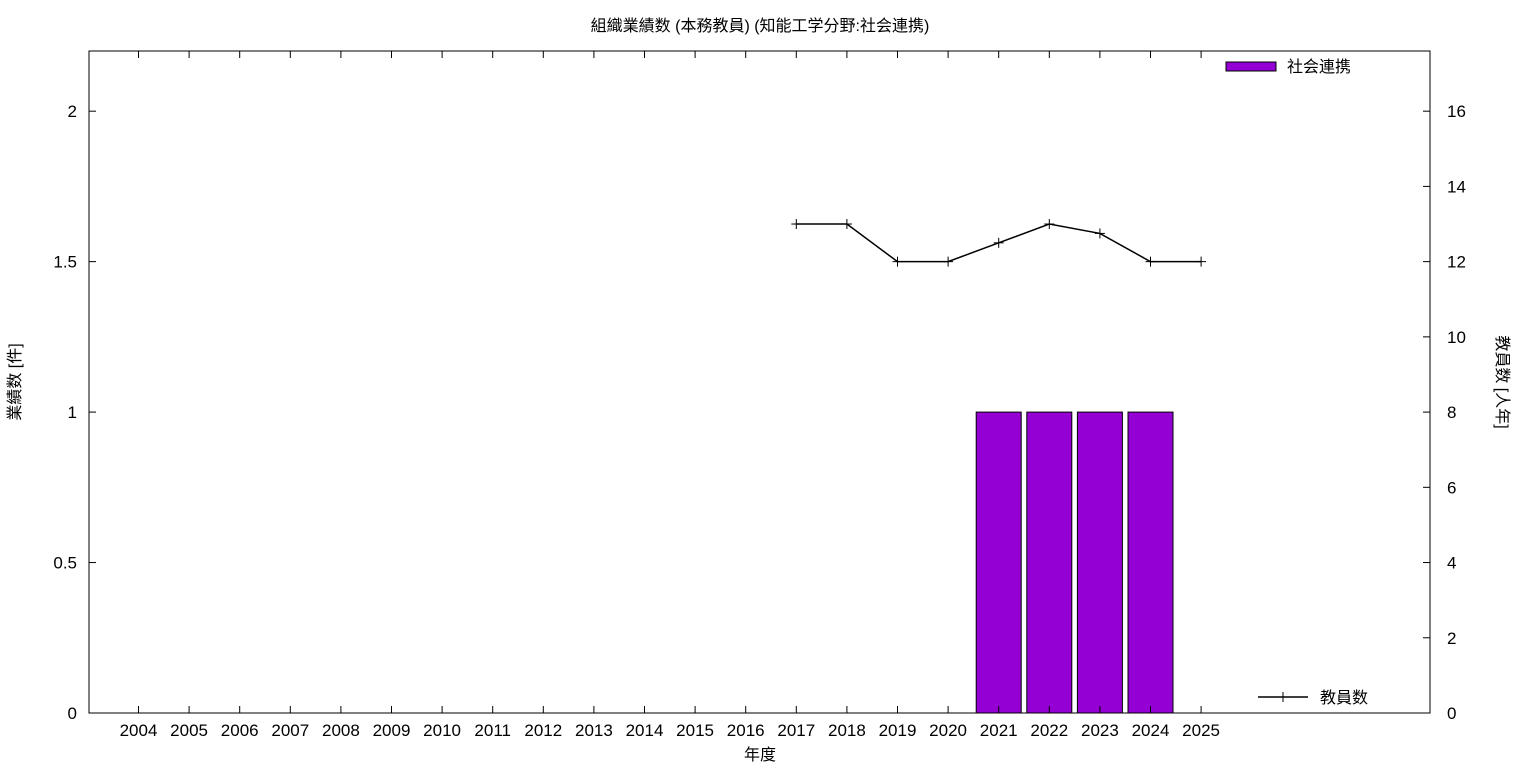 Image resolution: width=1536 pixels, height=768 pixels. What do you see at coordinates (1319, 67) in the screenshot?
I see `legend-label-bar: 社会連携` at bounding box center [1319, 67].